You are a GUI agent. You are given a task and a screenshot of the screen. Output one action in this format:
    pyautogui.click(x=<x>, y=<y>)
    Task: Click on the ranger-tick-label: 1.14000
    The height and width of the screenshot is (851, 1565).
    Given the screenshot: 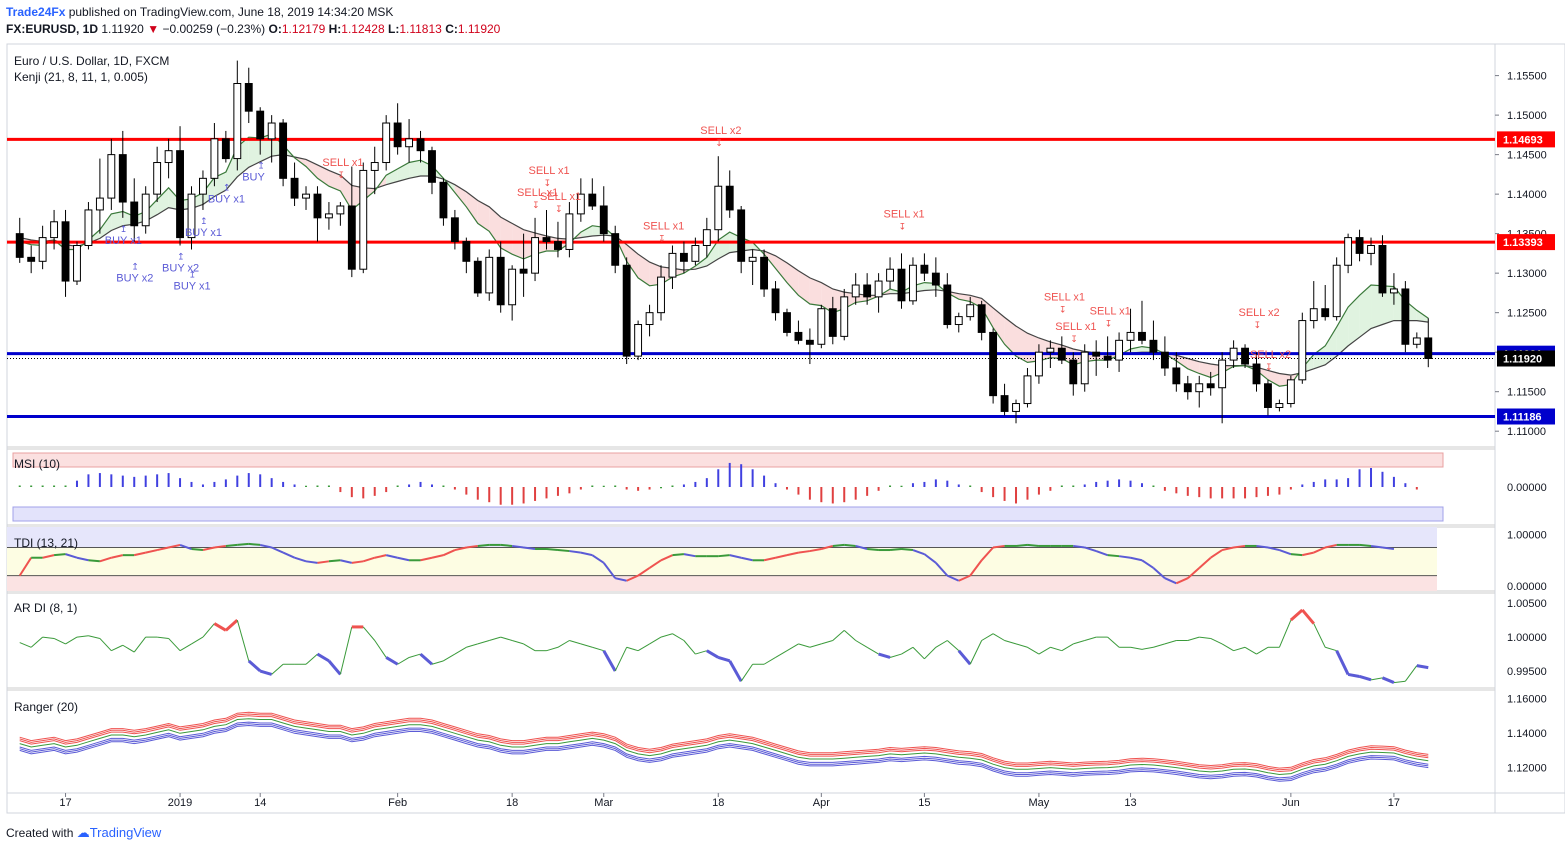 What is the action you would take?
    pyautogui.click(x=1527, y=734)
    